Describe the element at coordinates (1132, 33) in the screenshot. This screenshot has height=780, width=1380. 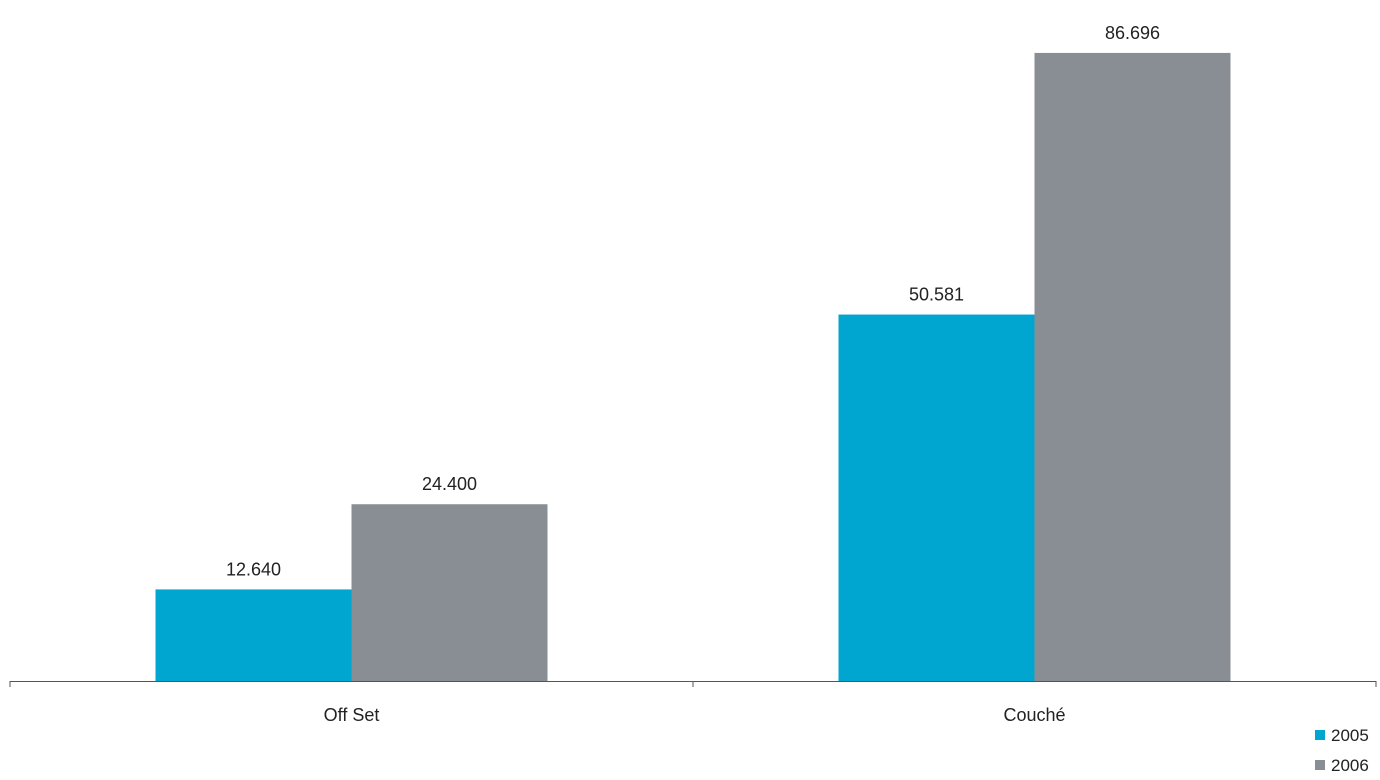
I see `data-label: 86.696` at that location.